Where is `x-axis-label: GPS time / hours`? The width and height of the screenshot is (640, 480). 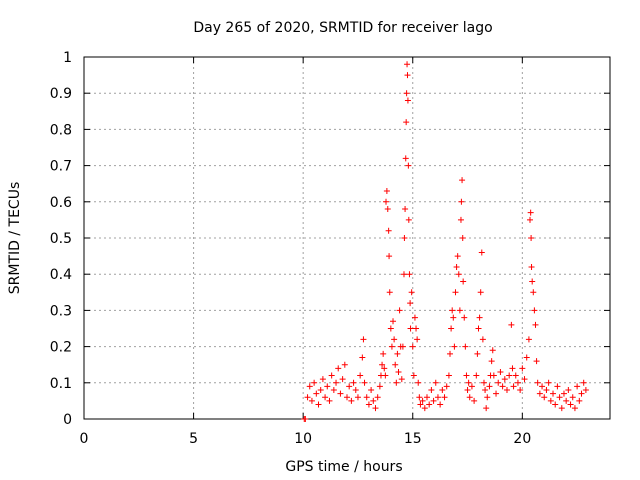 x-axis-label: GPS time / hours is located at coordinates (343, 467).